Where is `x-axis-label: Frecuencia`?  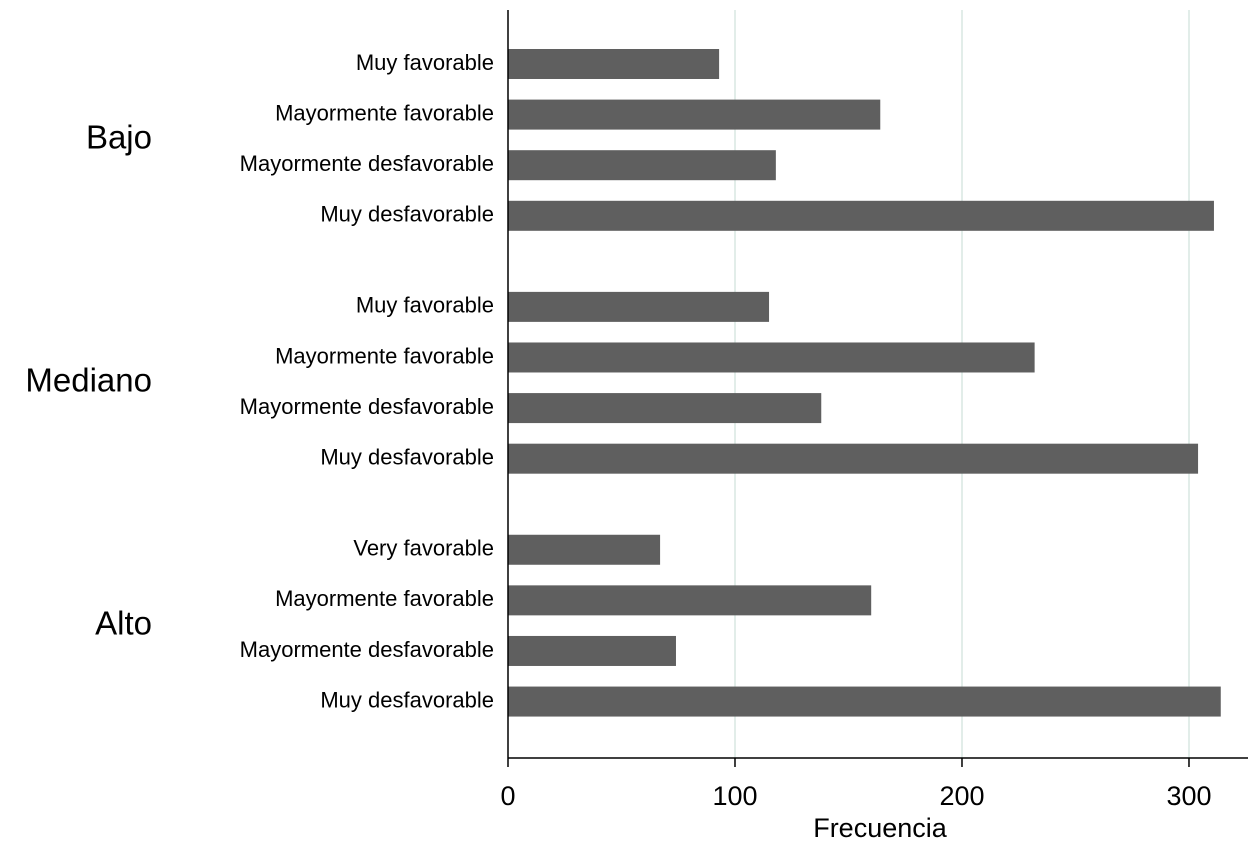 x-axis-label: Frecuencia is located at coordinates (880, 828).